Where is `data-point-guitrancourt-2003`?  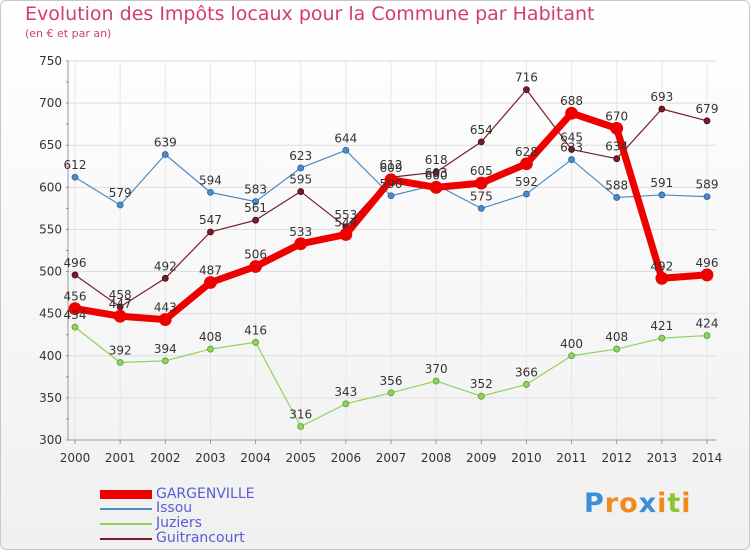 data-point-guitrancourt-2003 is located at coordinates (210, 232).